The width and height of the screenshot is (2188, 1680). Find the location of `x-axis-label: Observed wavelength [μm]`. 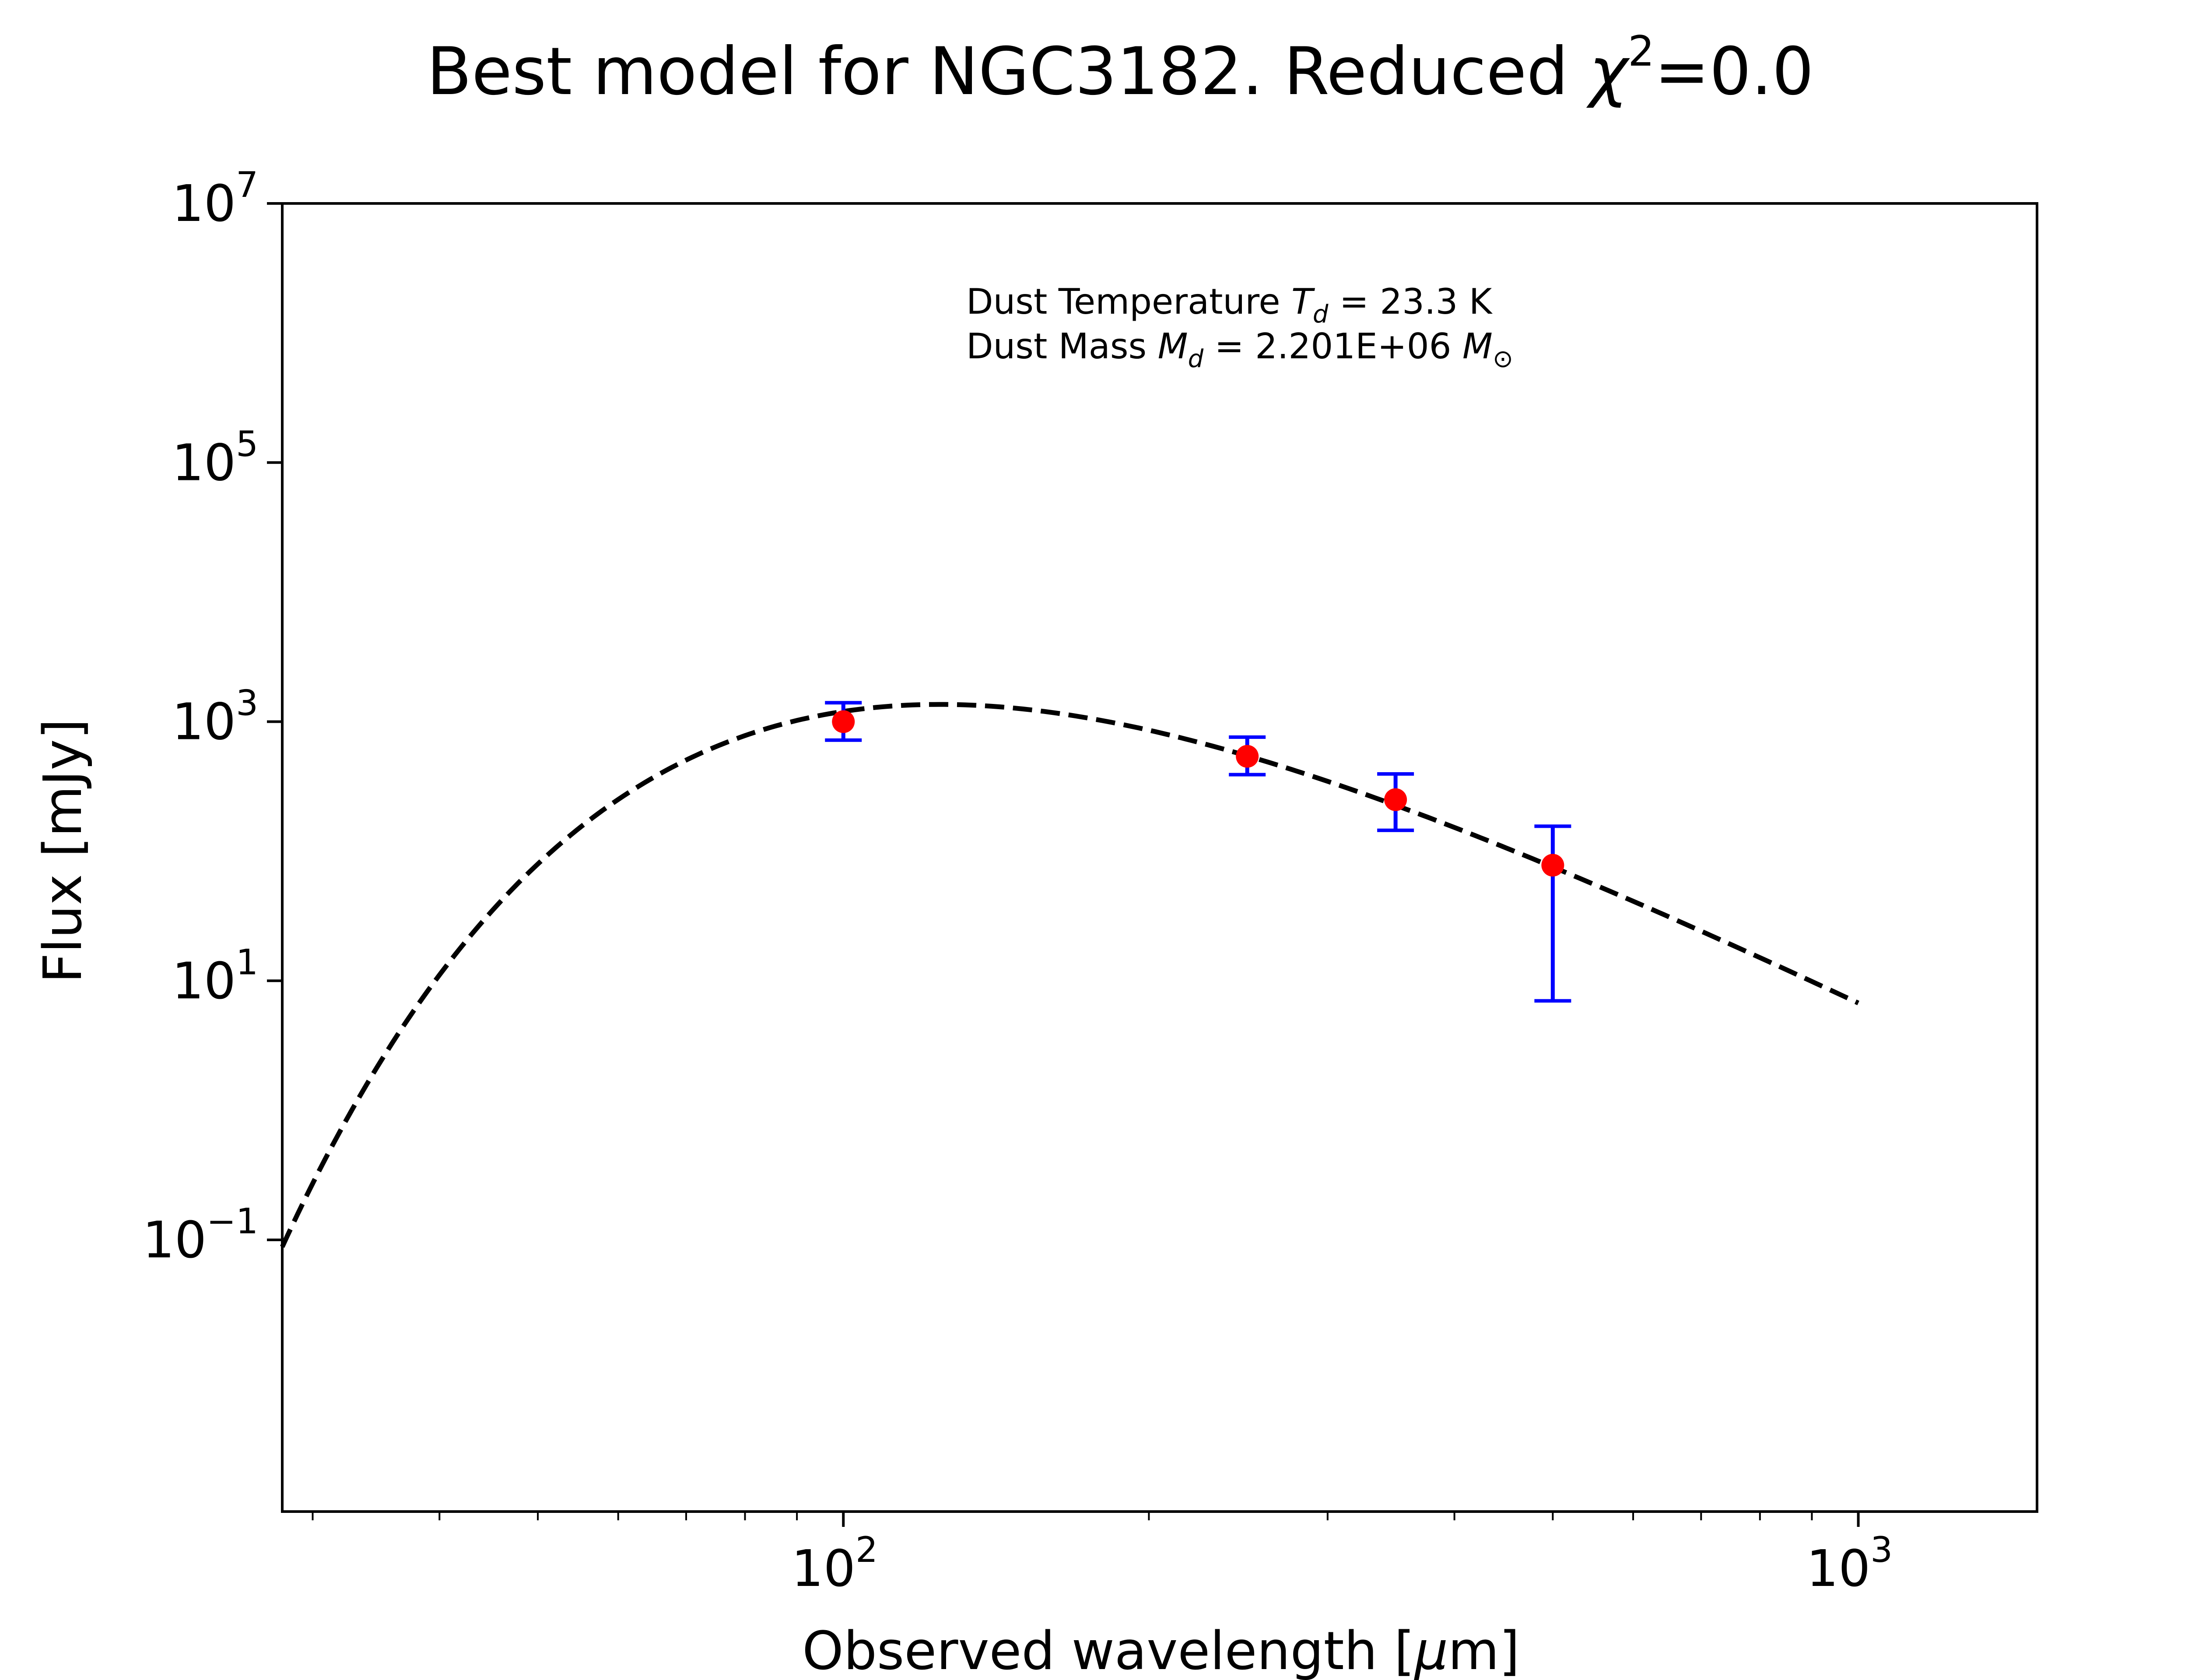

x-axis-label: Observed wavelength [μm] is located at coordinates (1161, 1650).